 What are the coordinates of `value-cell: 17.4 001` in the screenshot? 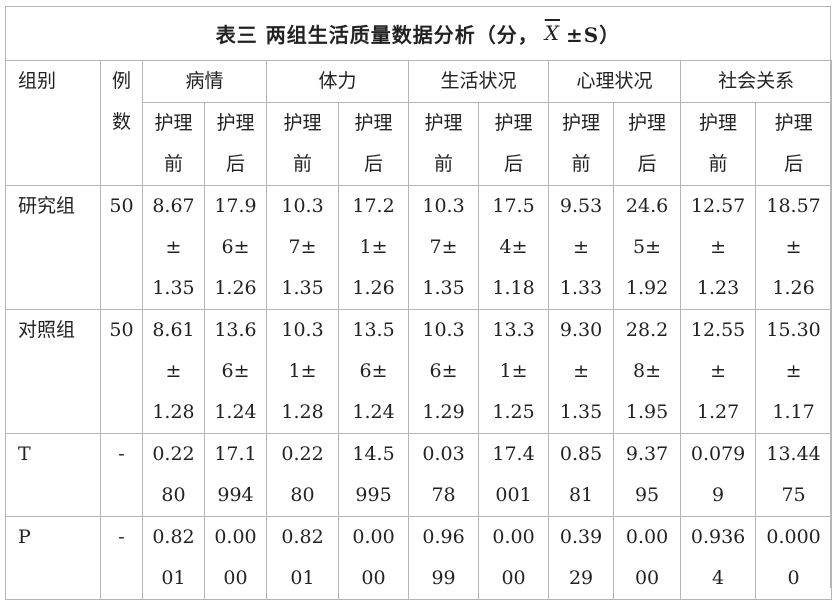 It's located at (514, 475).